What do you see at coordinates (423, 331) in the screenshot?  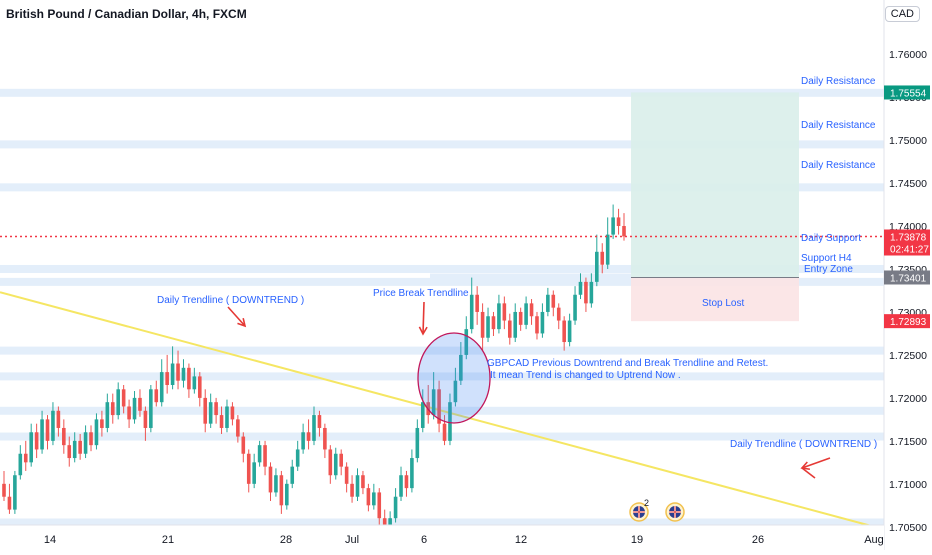 I see `break-arrow-head` at bounding box center [423, 331].